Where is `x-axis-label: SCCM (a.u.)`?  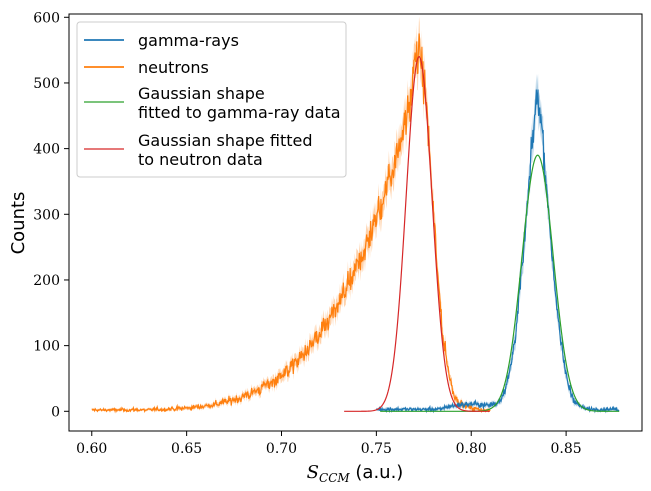
x-axis-label: SCCM (a.u.) is located at coordinates (355, 473).